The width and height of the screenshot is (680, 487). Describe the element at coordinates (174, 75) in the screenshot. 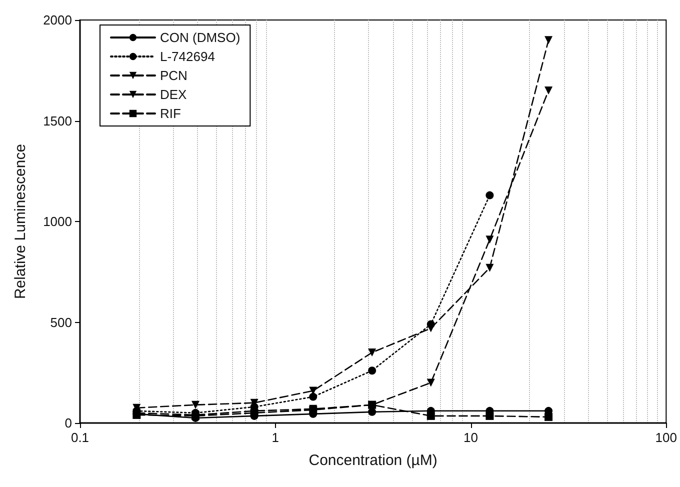

I see `legend-label: PCN` at that location.